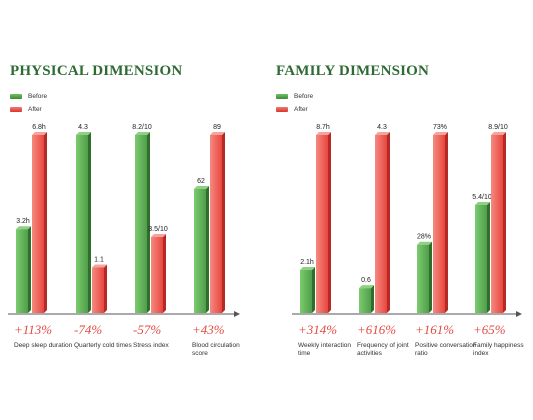 The width and height of the screenshot is (533, 420). What do you see at coordinates (88, 329) in the screenshot?
I see `change-label: -74%` at bounding box center [88, 329].